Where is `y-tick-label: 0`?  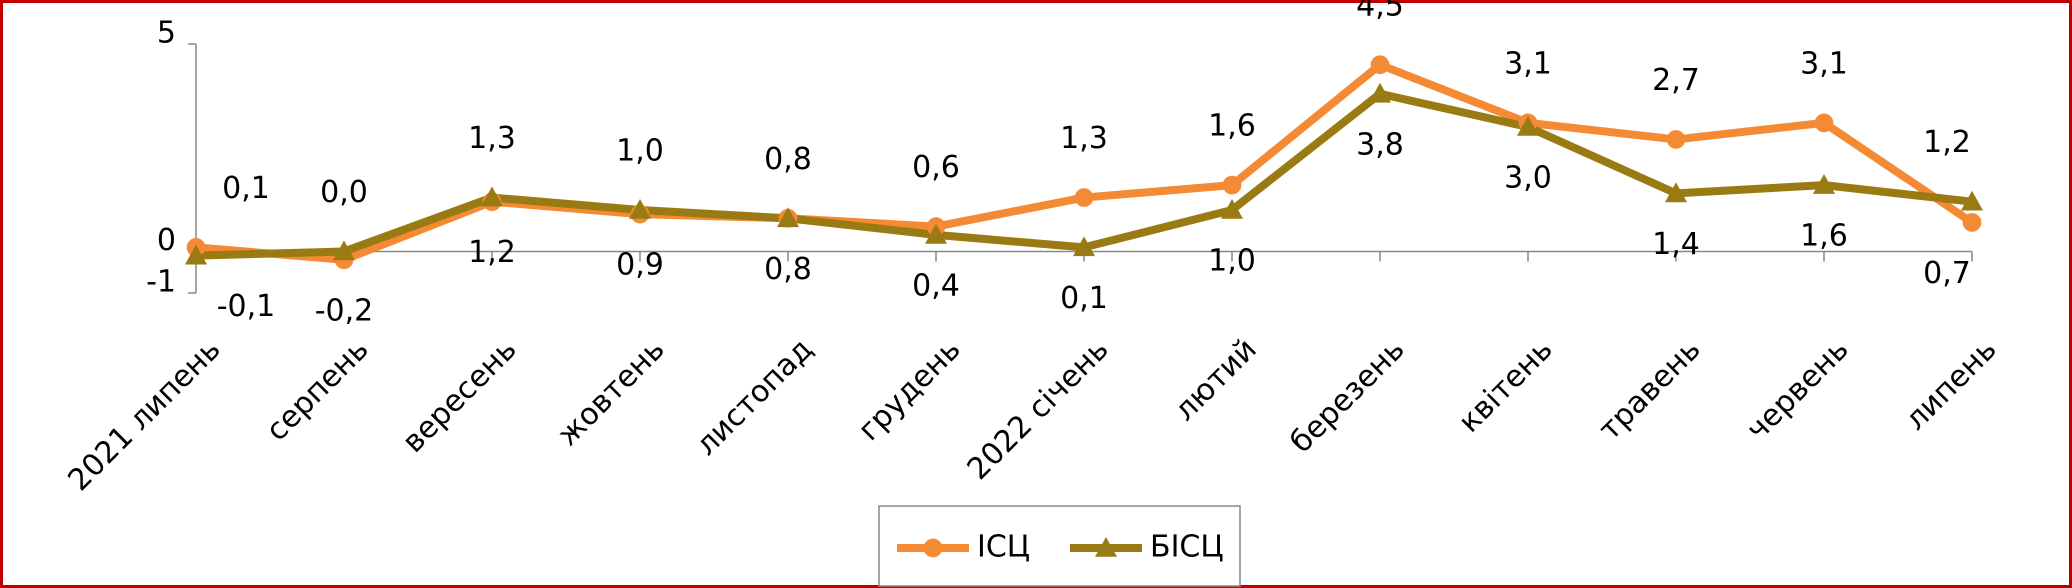
y-tick-label: 0 is located at coordinates (166, 240).